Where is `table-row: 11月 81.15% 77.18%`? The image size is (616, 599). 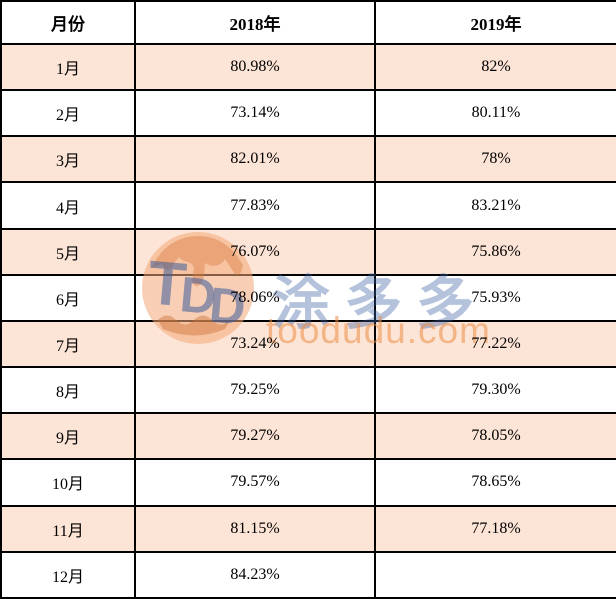 table-row: 11月 81.15% 77.18% is located at coordinates (308, 528).